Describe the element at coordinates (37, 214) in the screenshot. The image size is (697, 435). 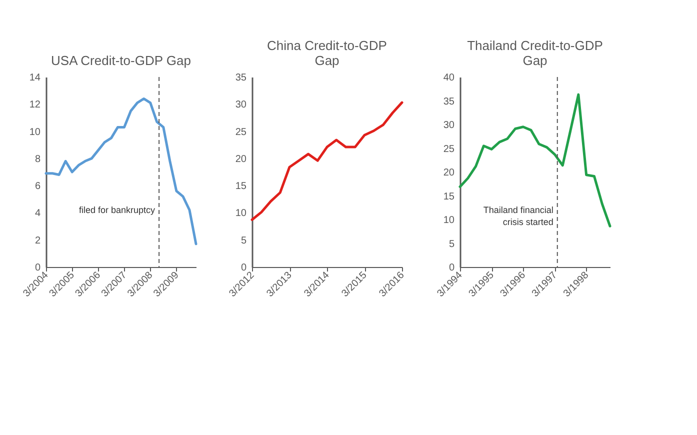
I see `y-tick-label: 4` at that location.